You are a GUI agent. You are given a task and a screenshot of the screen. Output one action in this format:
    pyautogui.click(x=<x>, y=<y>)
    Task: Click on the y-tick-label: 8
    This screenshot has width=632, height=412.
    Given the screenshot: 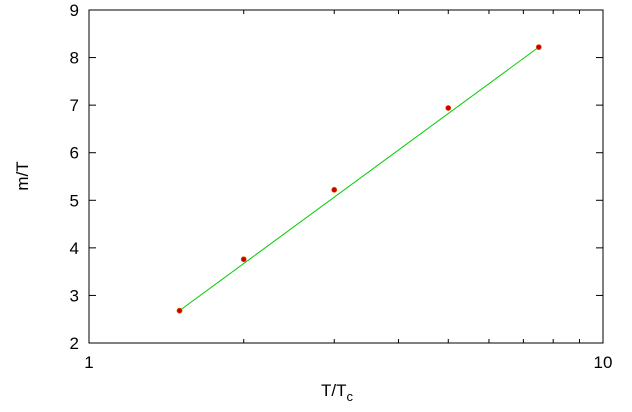 What is the action you would take?
    pyautogui.click(x=74, y=58)
    